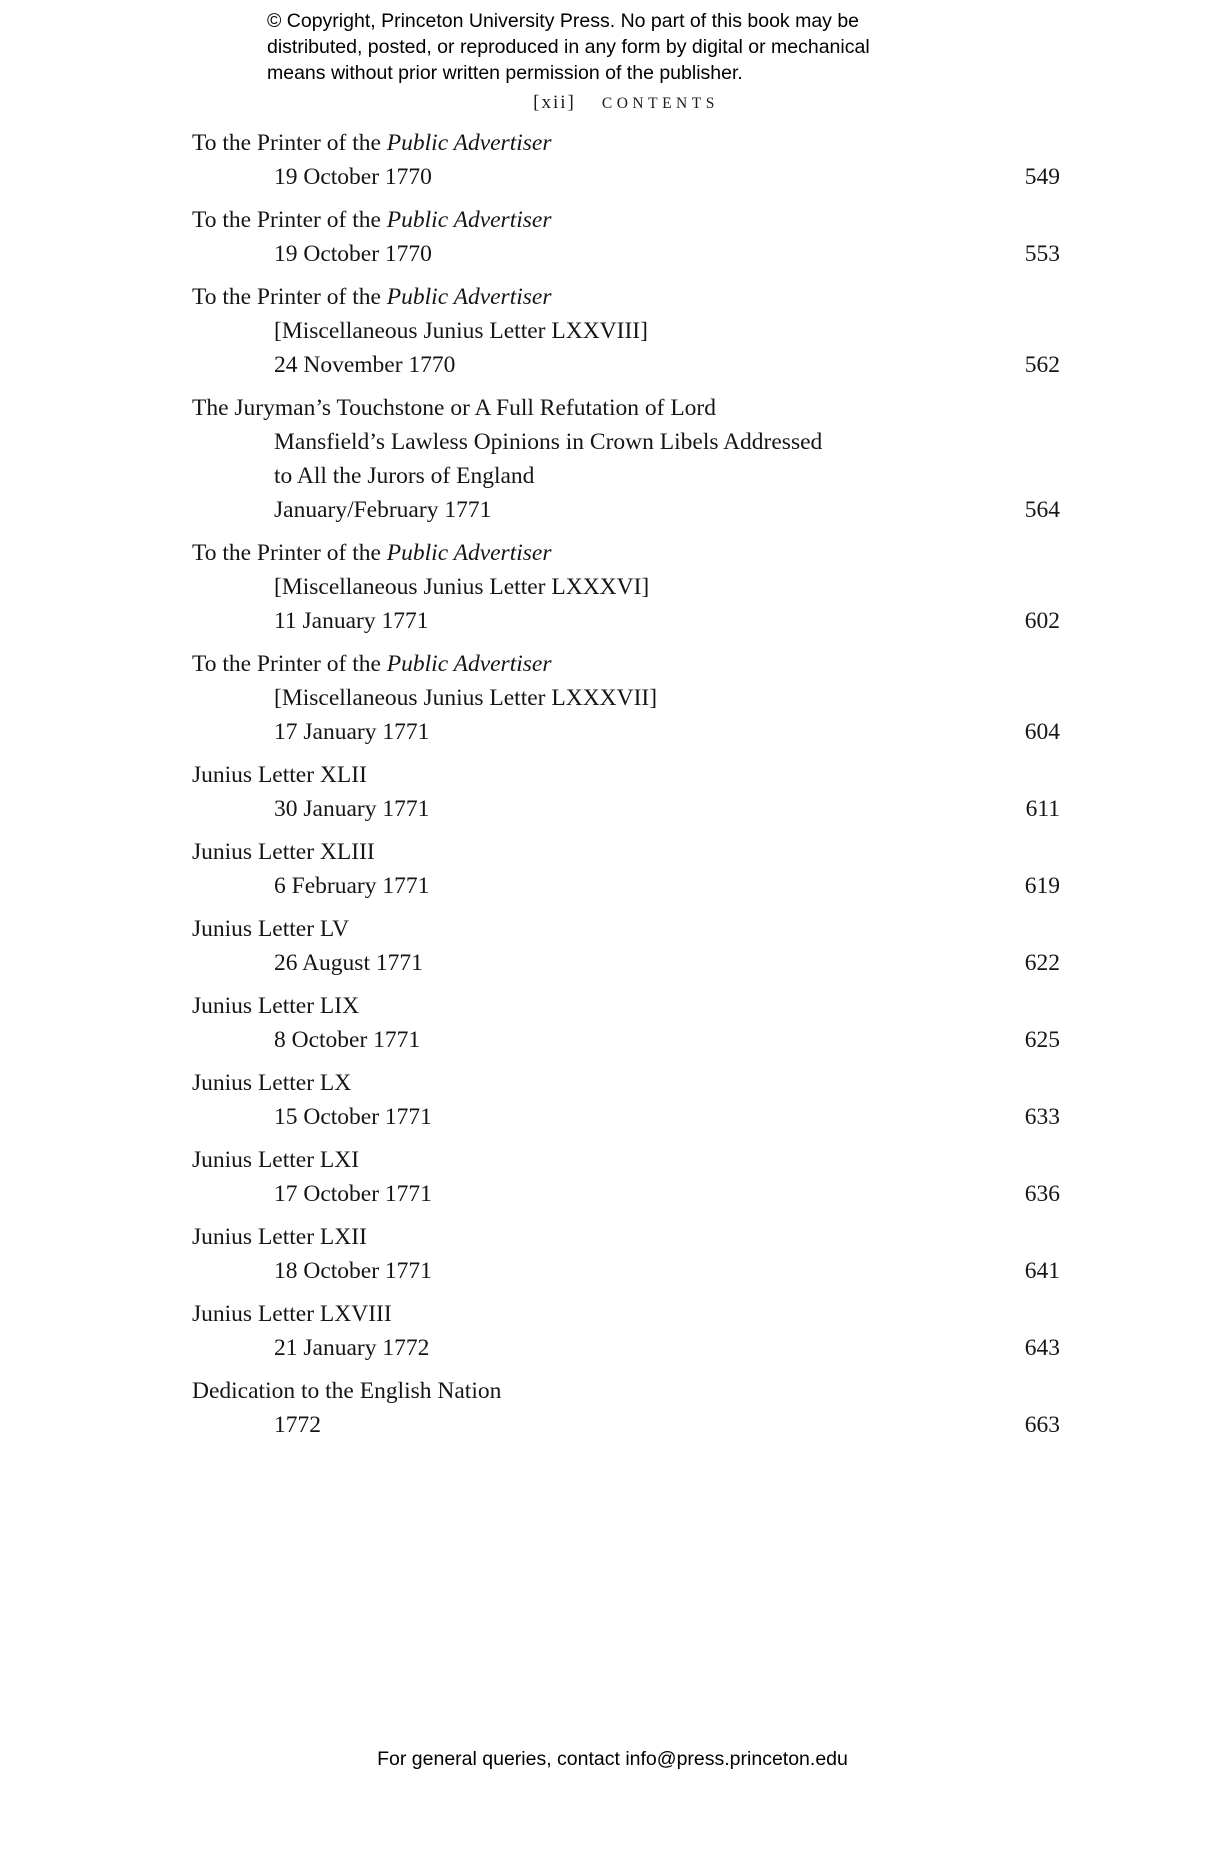 Image resolution: width=1225 pixels, height=1850 pixels. I want to click on toc-date: January/February 1771, so click(383, 510).